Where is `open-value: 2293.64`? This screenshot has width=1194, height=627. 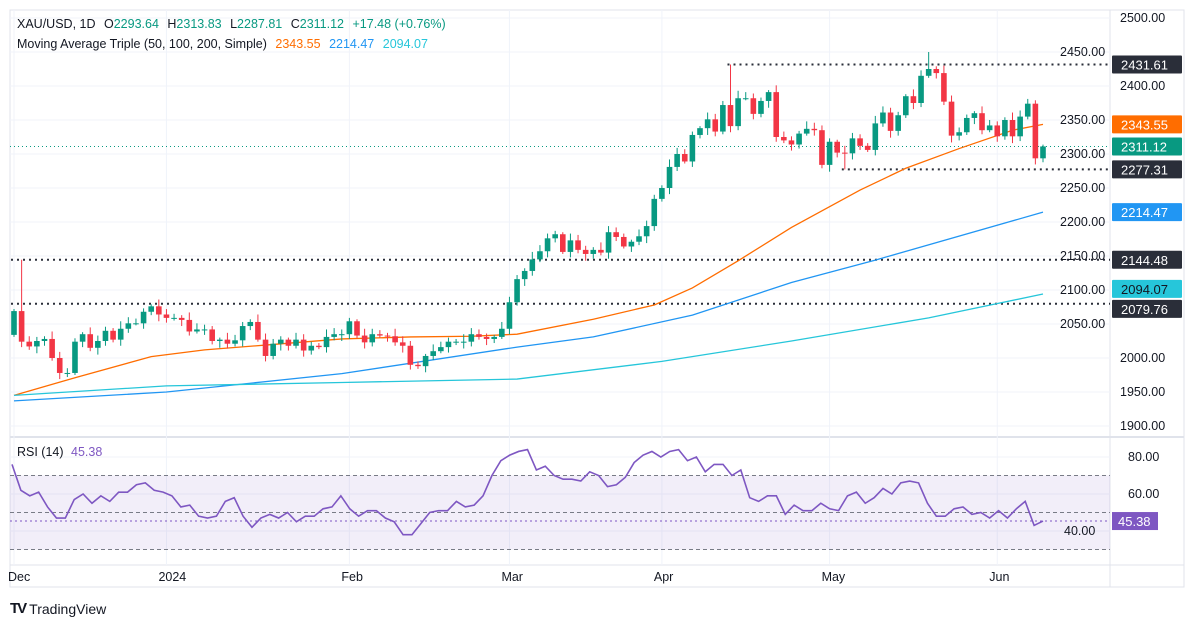
open-value: 2293.64 is located at coordinates (136, 24).